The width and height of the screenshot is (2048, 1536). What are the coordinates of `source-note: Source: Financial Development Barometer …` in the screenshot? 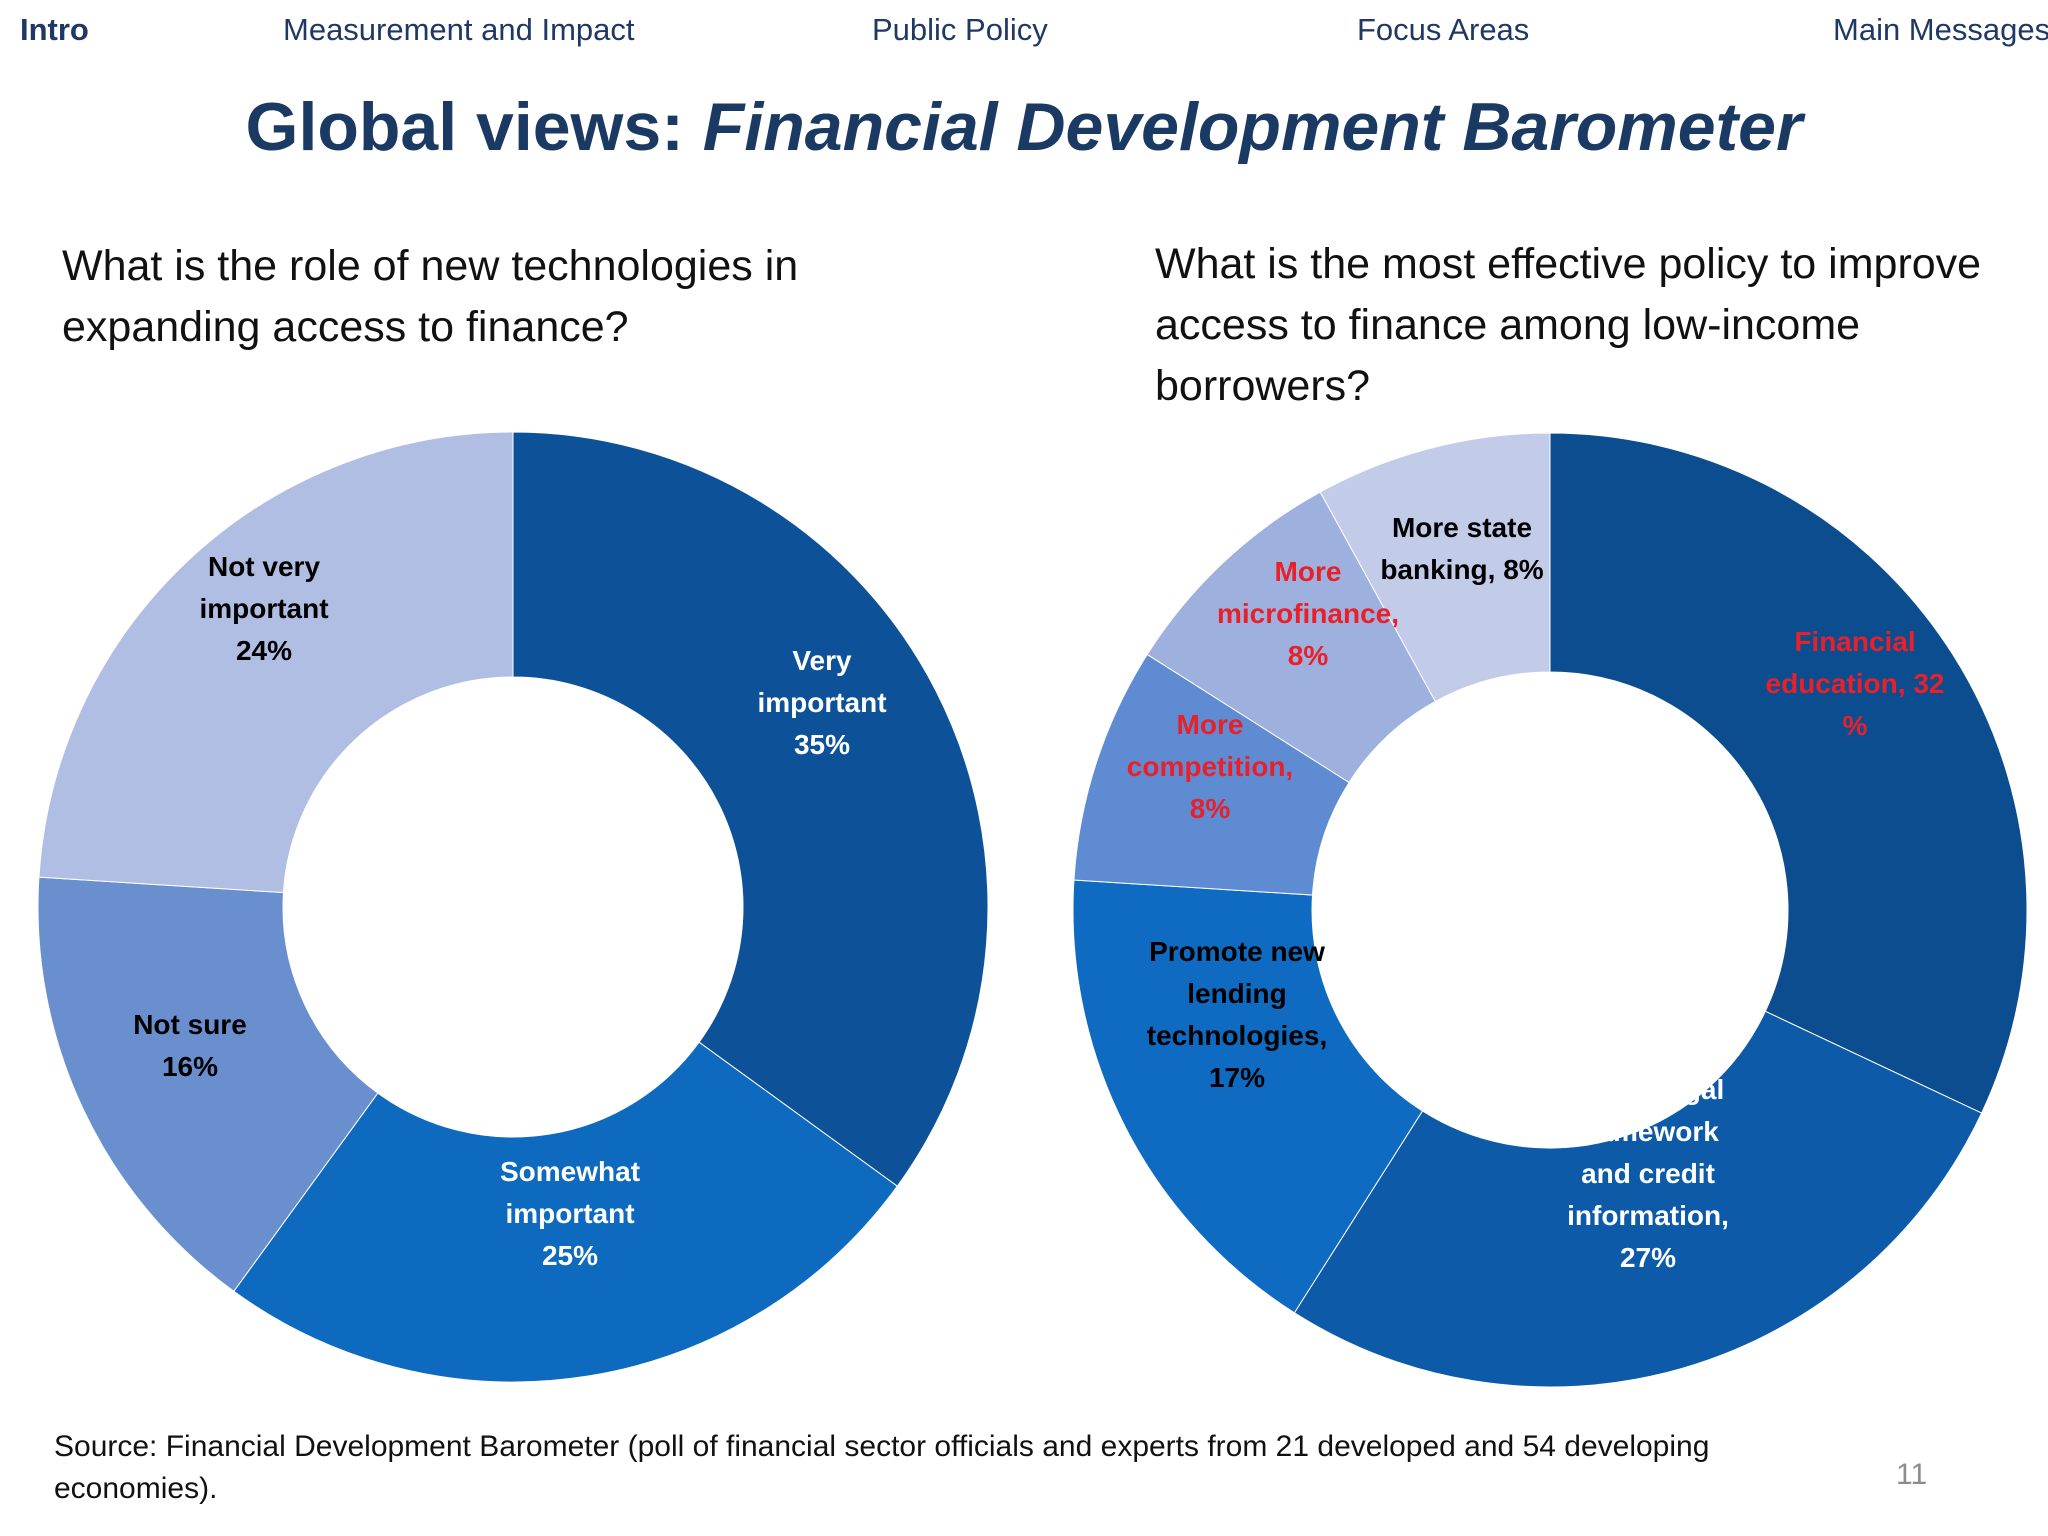 It's located at (882, 1467).